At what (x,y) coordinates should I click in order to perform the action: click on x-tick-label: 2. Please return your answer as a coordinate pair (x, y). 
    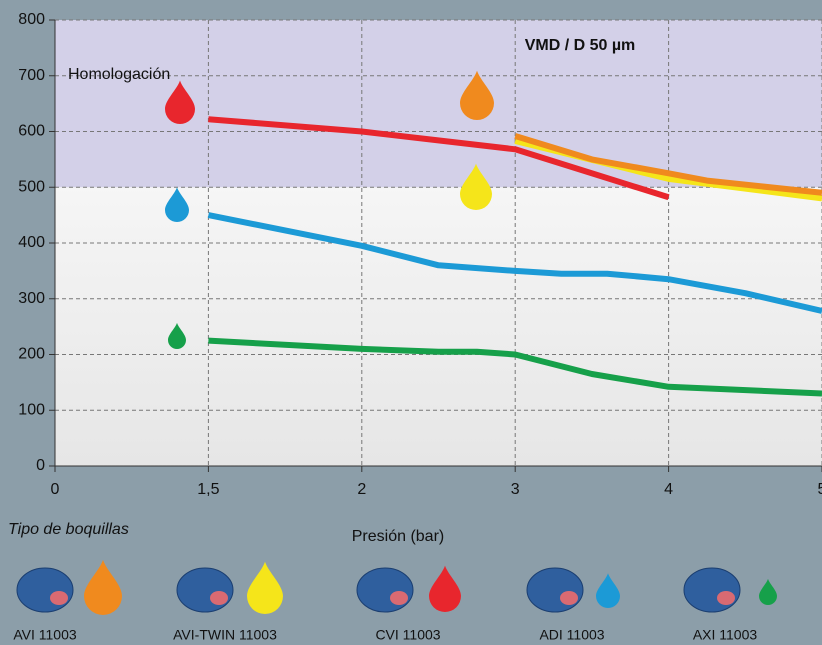
    Looking at the image, I should click on (361, 489).